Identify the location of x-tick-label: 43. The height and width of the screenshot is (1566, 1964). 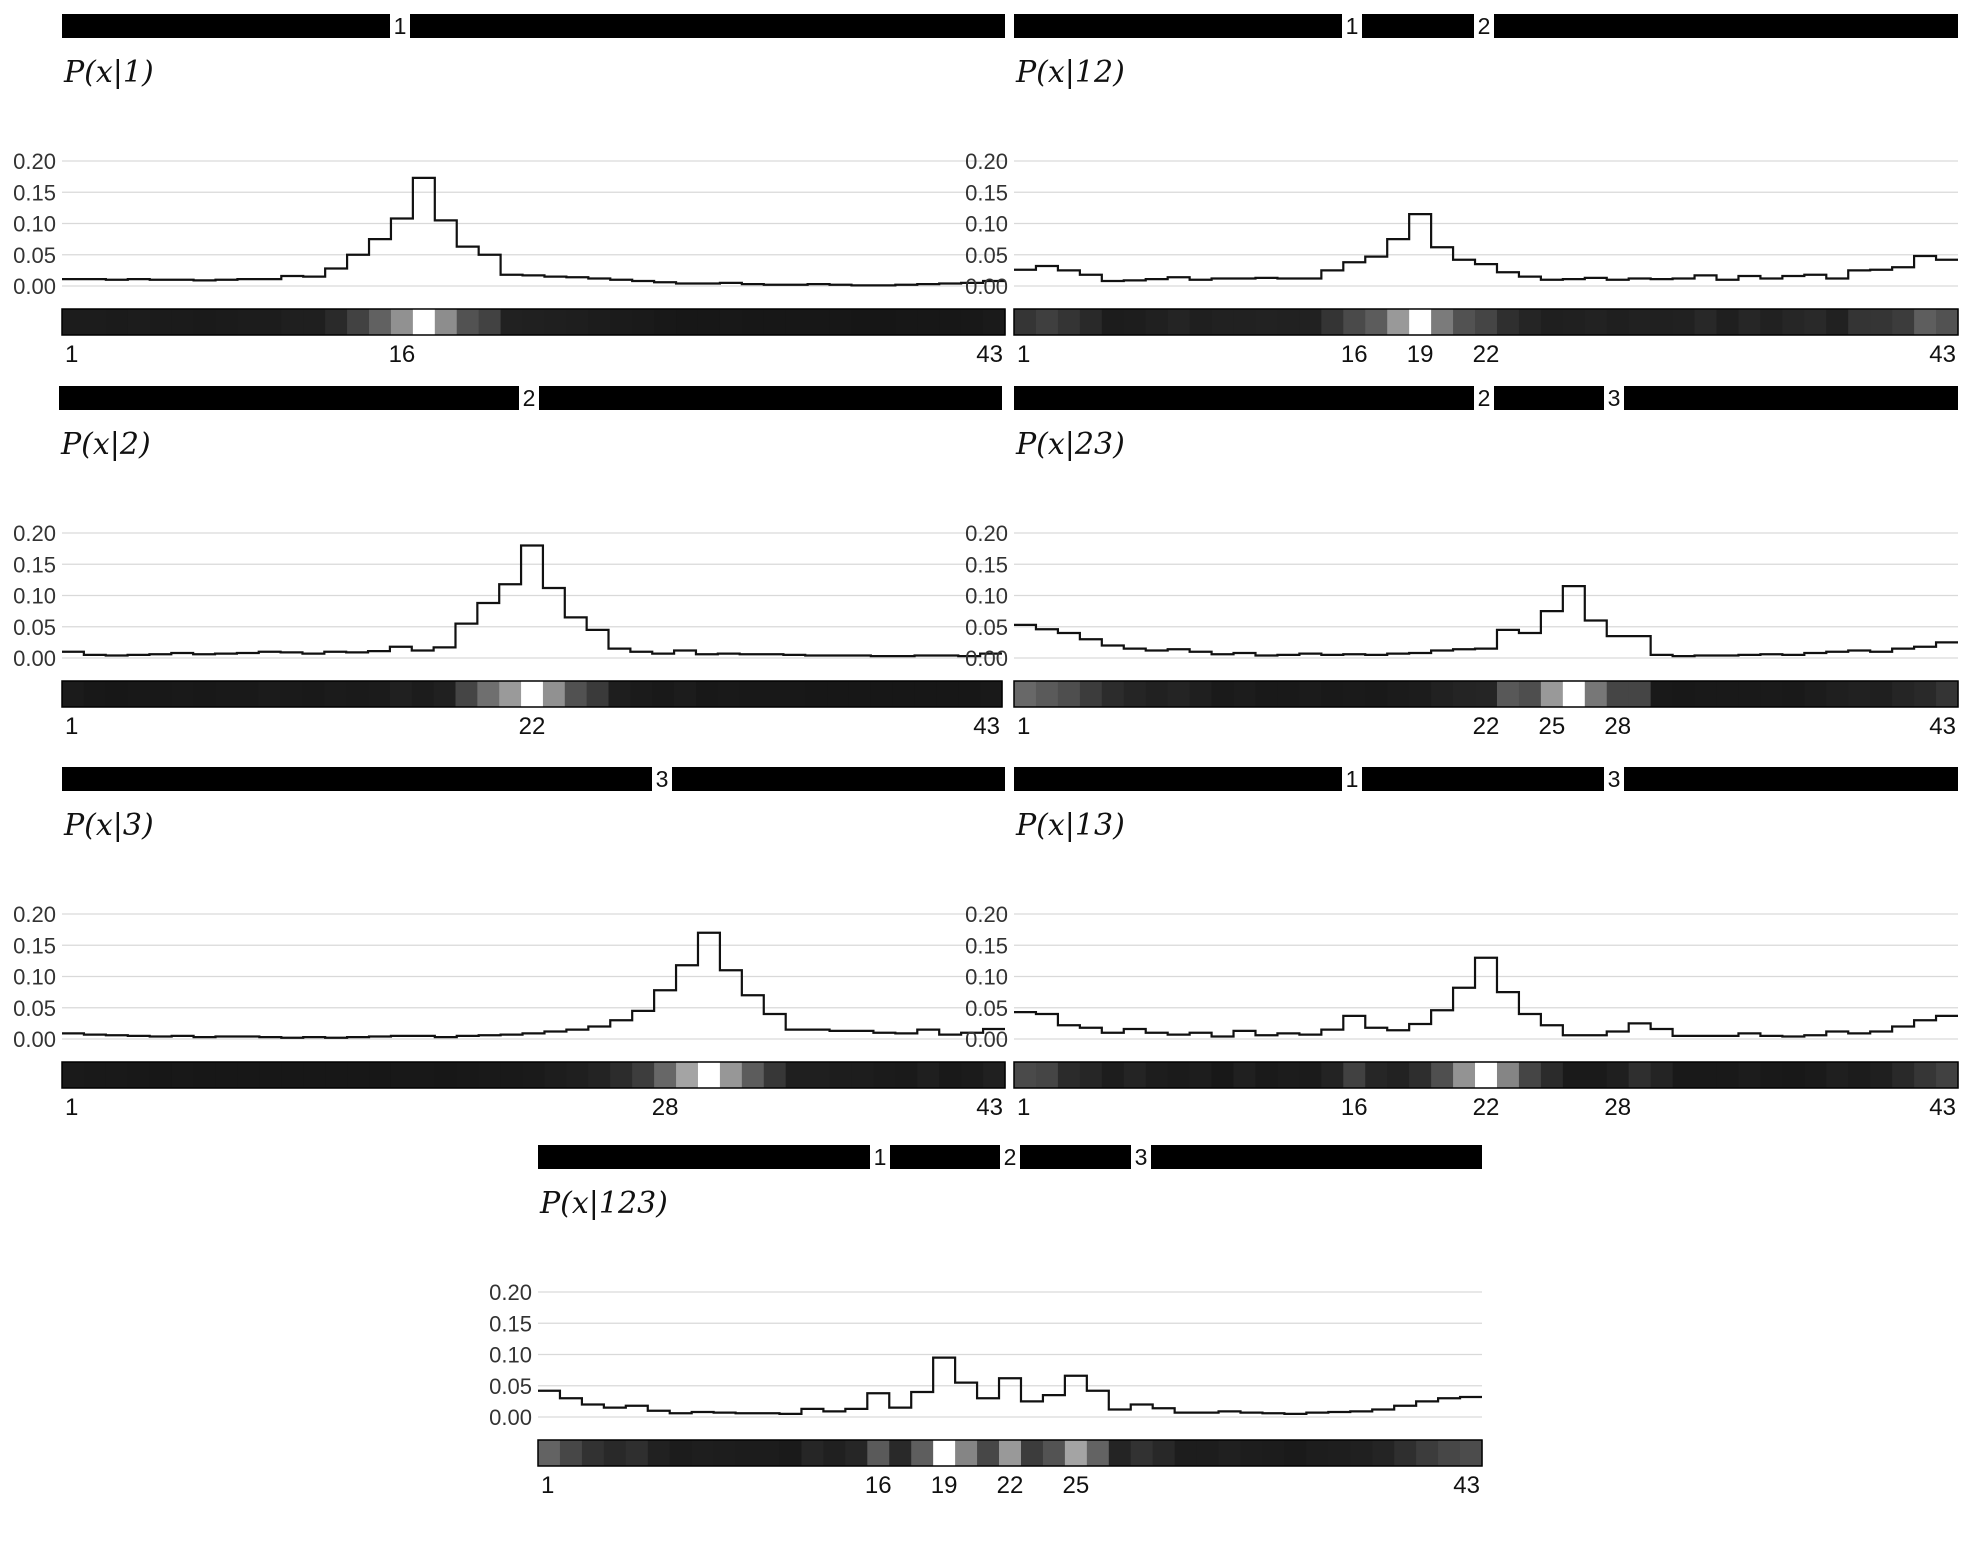
(1942, 354).